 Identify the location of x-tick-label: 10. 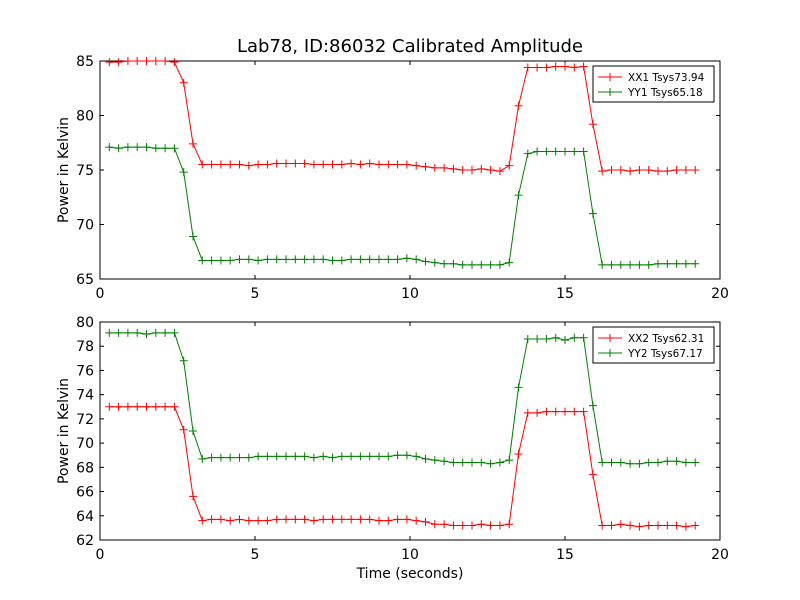
(410, 555).